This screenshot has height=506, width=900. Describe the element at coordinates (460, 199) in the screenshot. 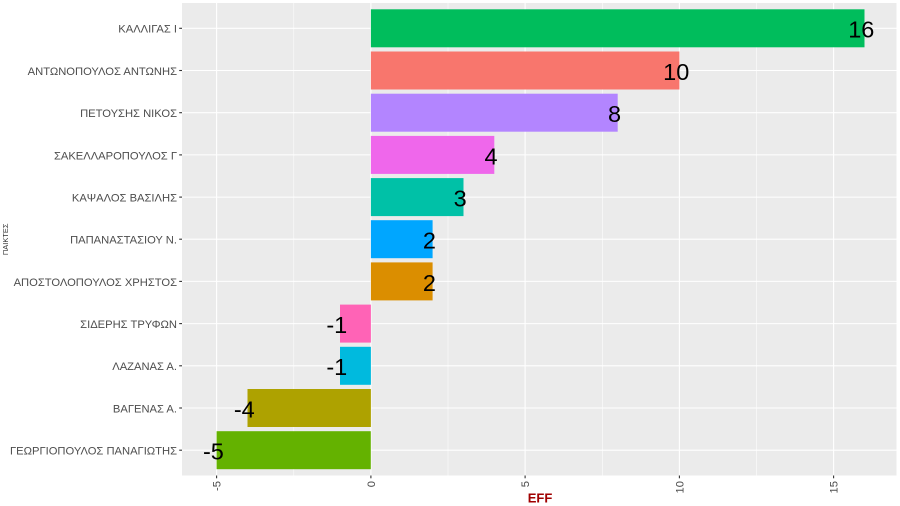

I see `svg-text: 3` at that location.